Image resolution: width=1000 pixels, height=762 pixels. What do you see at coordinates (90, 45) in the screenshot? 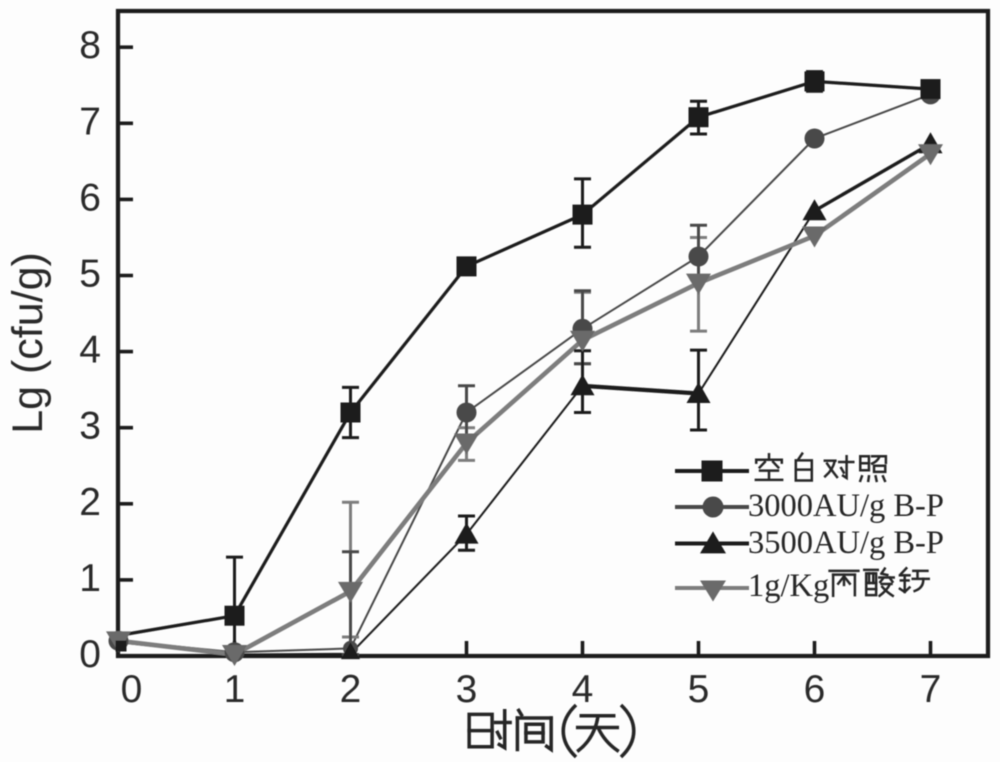
I see `svg-text: 8` at bounding box center [90, 45].